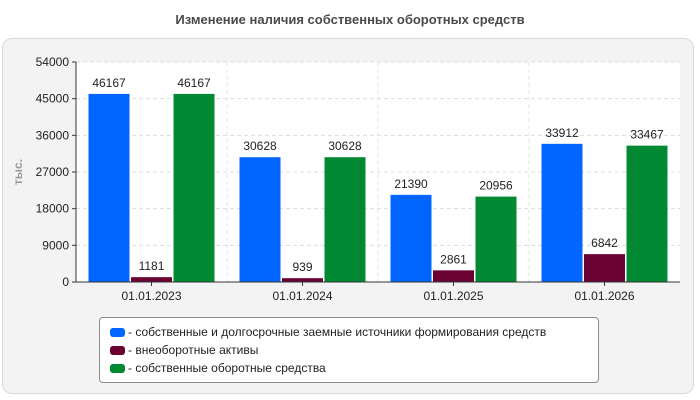 This screenshot has width=700, height=400. I want to click on y-tick-label: 9000, so click(55, 245).